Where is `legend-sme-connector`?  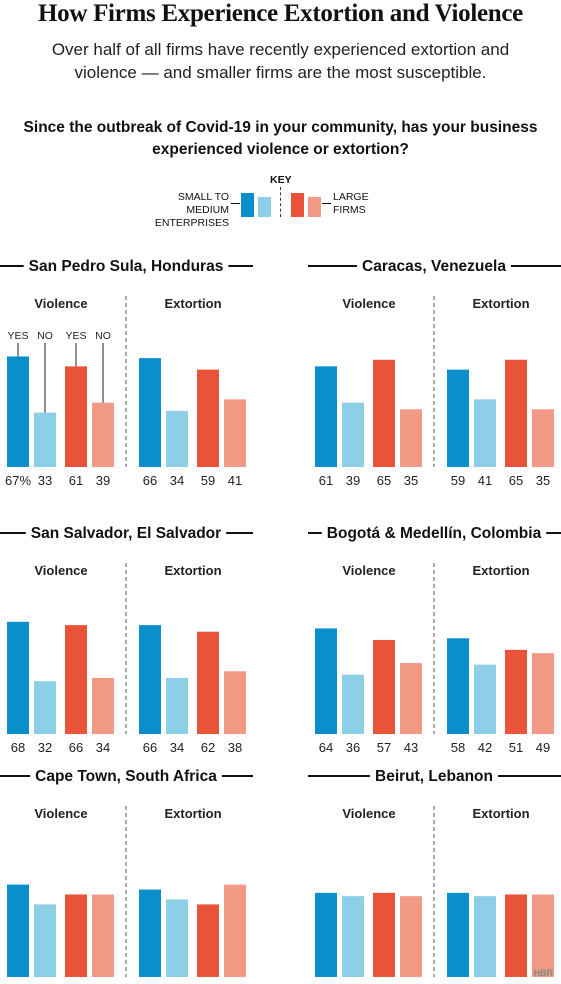
legend-sme-connector is located at coordinates (235, 203).